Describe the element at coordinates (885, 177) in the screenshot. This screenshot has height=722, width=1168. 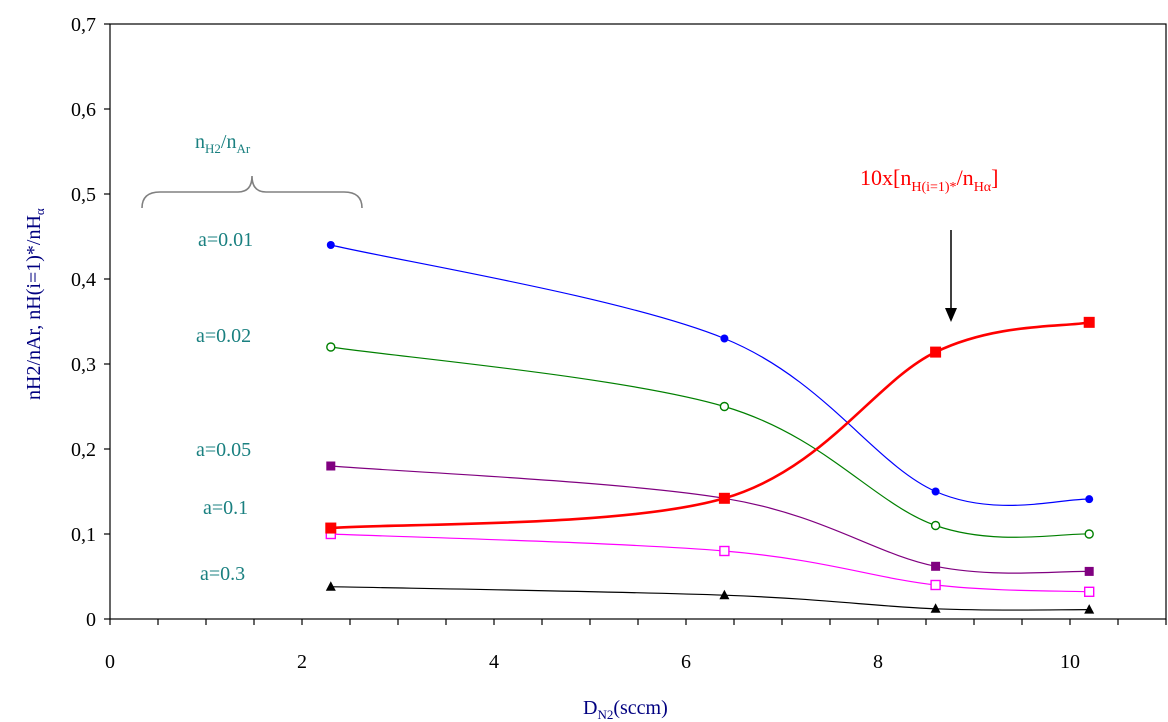
I see `red-label-pre: 10x[n` at that location.